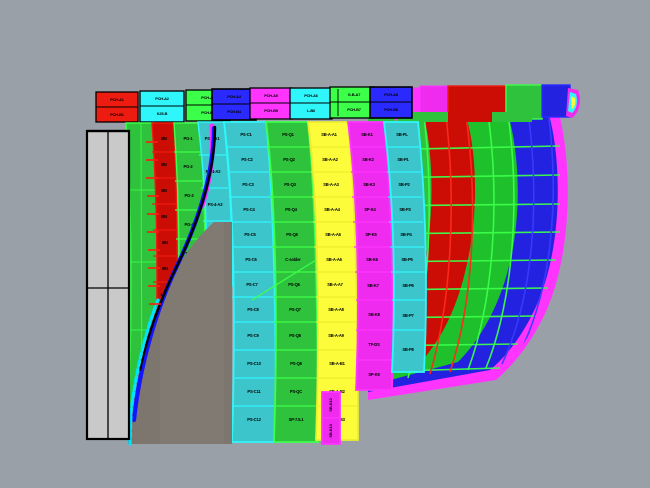  I want to click on cell-label: SB-K3, so click(369, 184).